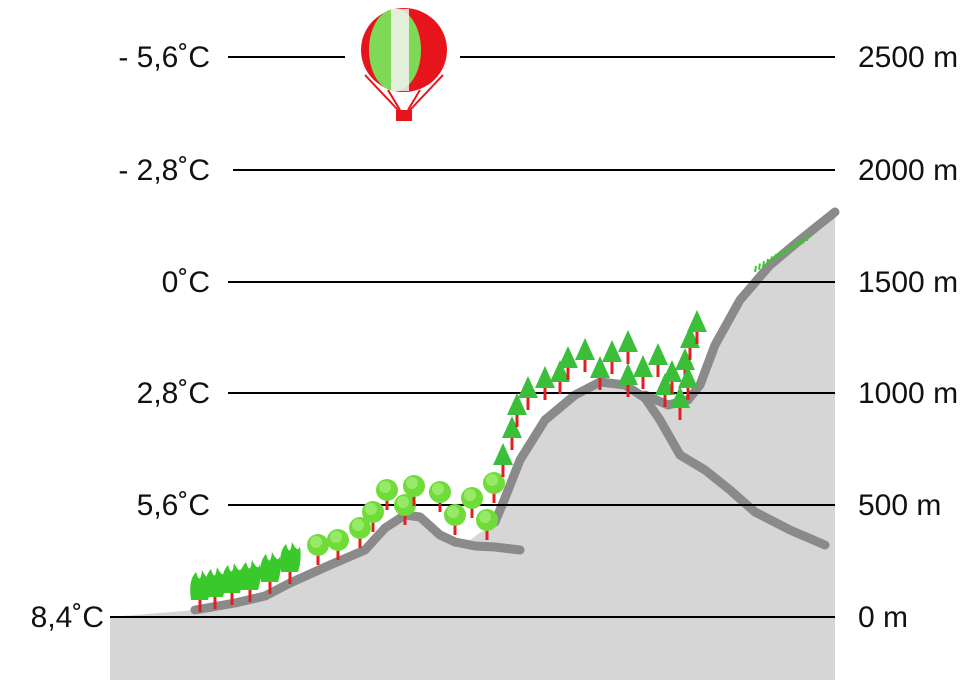 The height and width of the screenshot is (691, 980). I want to click on temperature-label-1500: 0˚C, so click(186, 282).